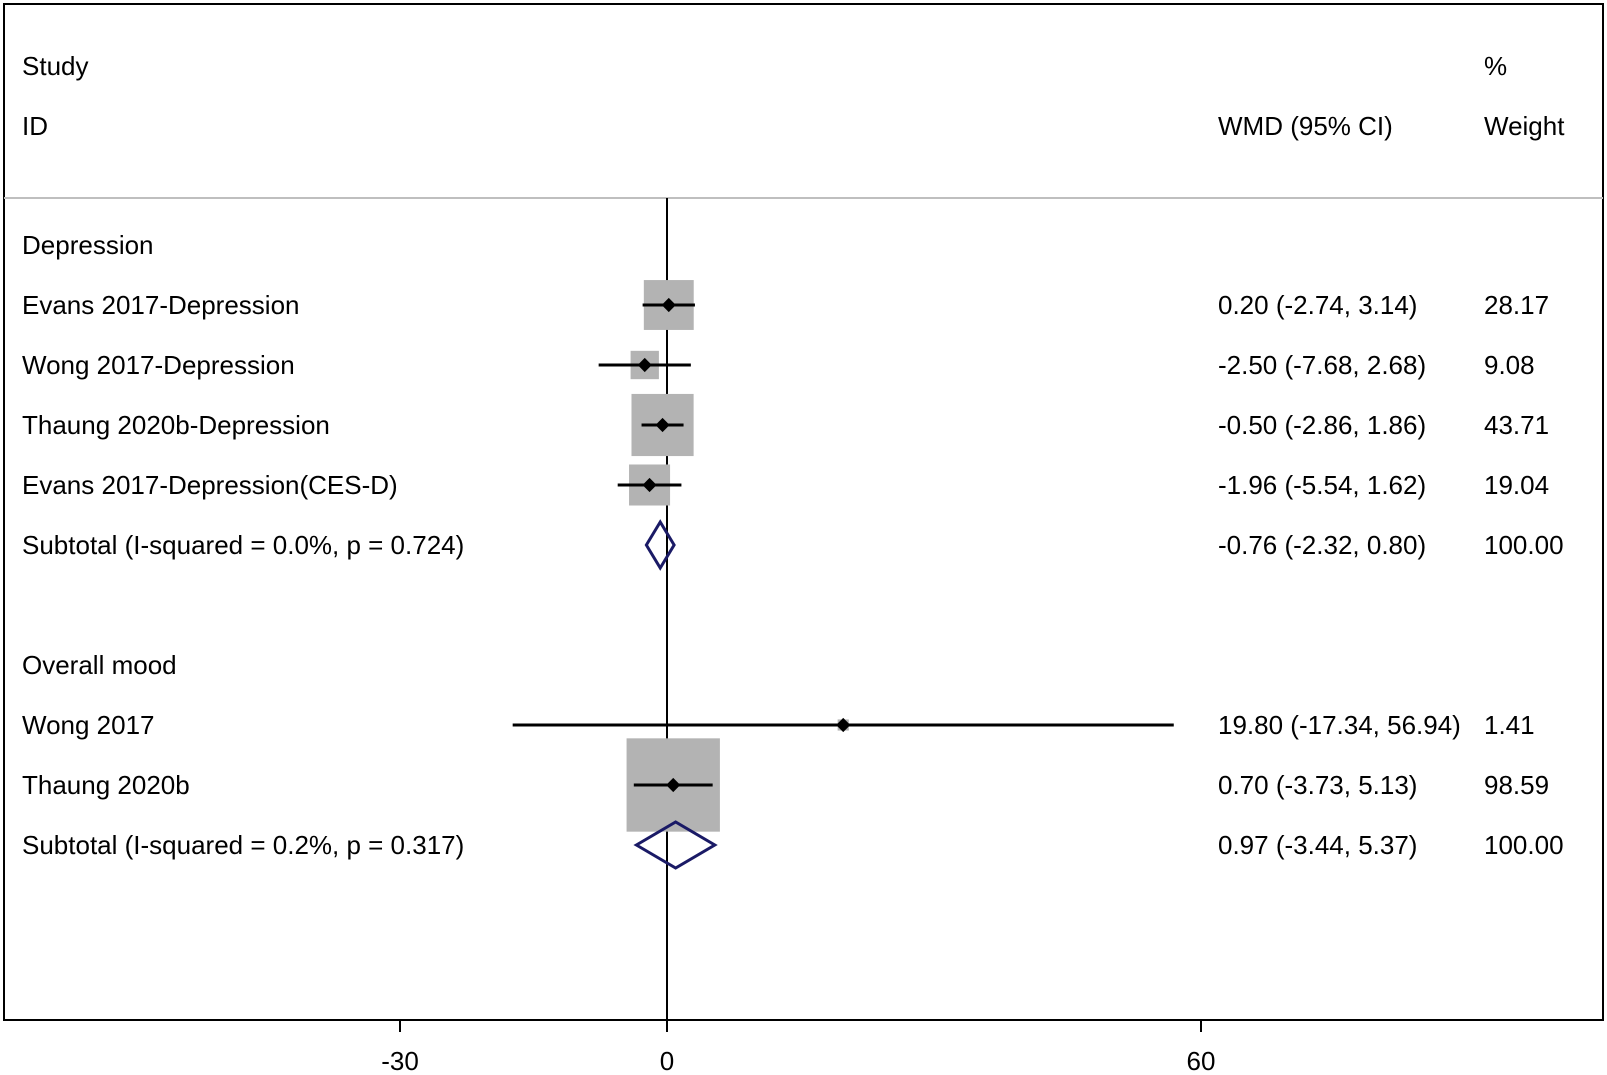 This screenshot has width=1607, height=1075. What do you see at coordinates (1509, 725) in the screenshot?
I see `study-weight: 1.41` at bounding box center [1509, 725].